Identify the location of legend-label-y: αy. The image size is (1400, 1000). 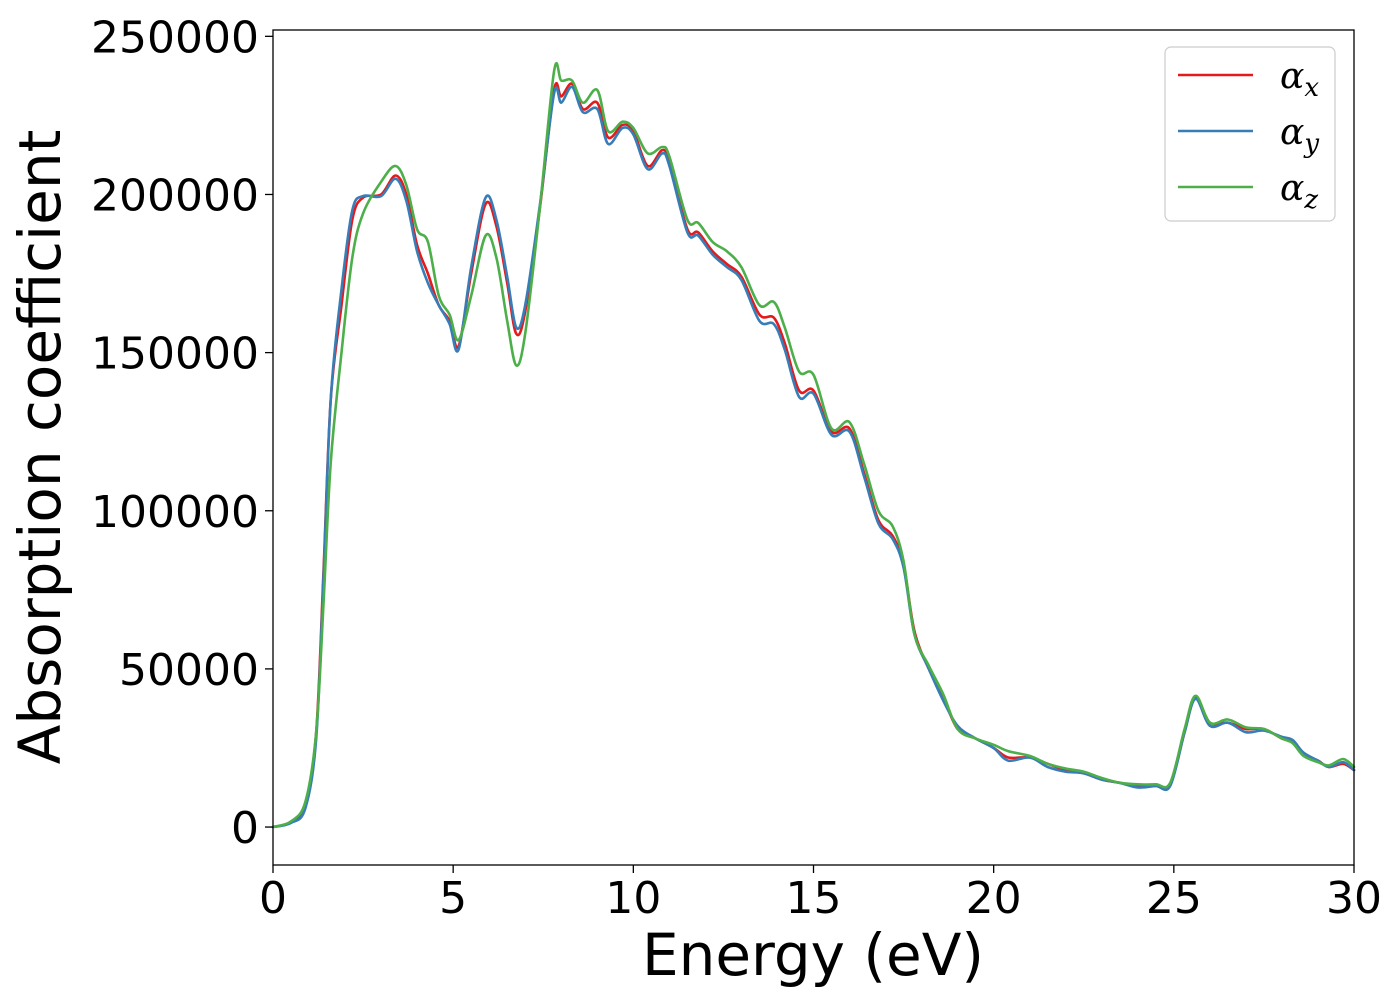
(1299, 135).